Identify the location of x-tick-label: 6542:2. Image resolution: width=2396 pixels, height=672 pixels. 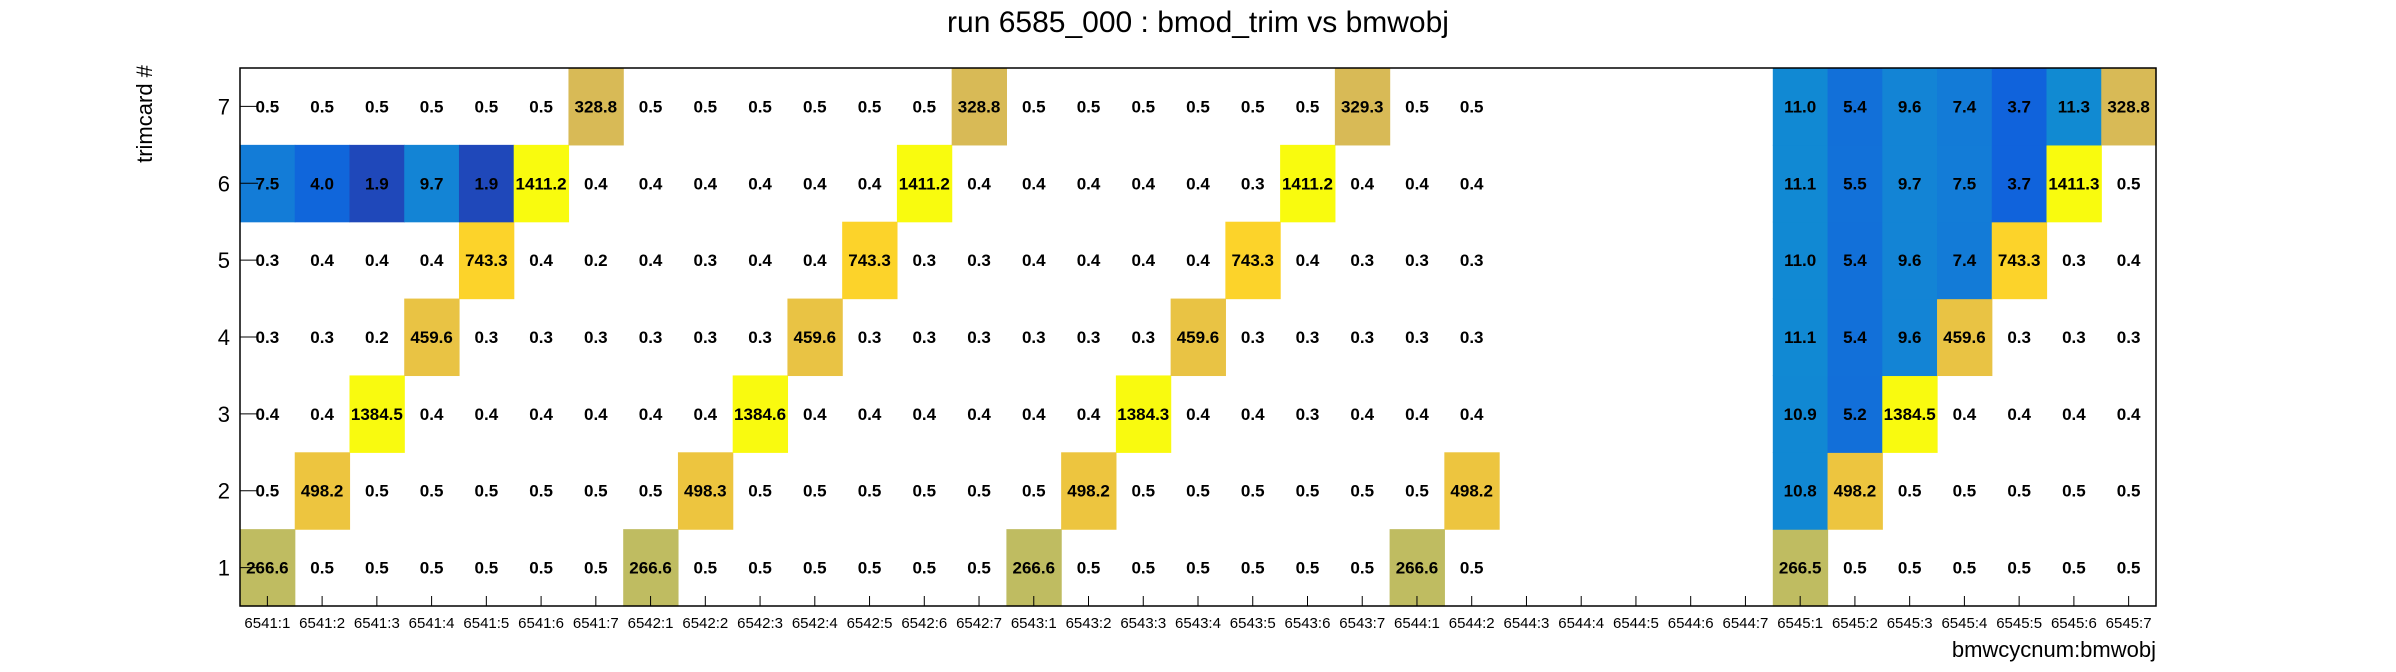
(705, 623).